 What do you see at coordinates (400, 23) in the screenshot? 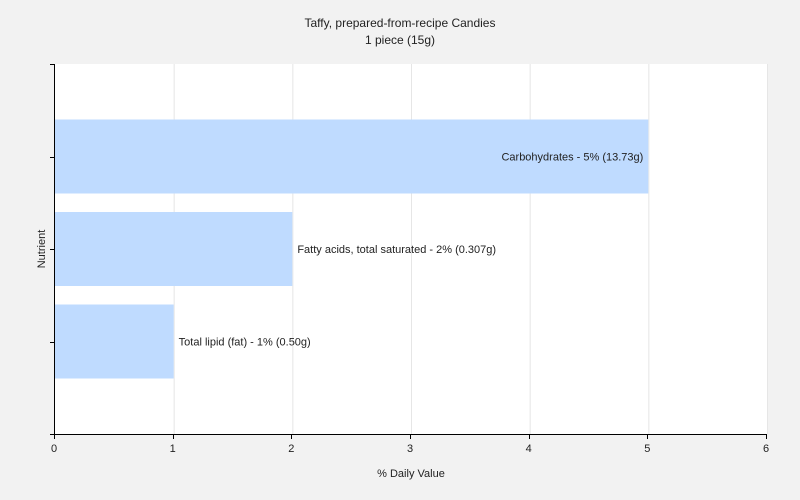
I see `chart-title: Taffy, prepared-from-recipe Candies` at bounding box center [400, 23].